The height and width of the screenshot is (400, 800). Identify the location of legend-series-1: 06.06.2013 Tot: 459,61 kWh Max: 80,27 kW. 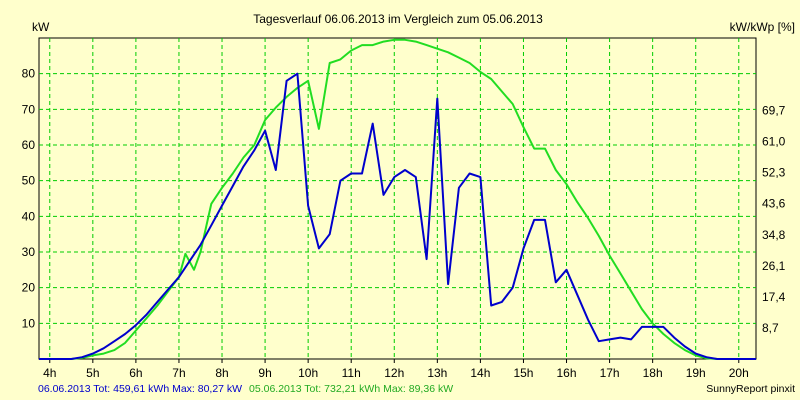
(140, 389).